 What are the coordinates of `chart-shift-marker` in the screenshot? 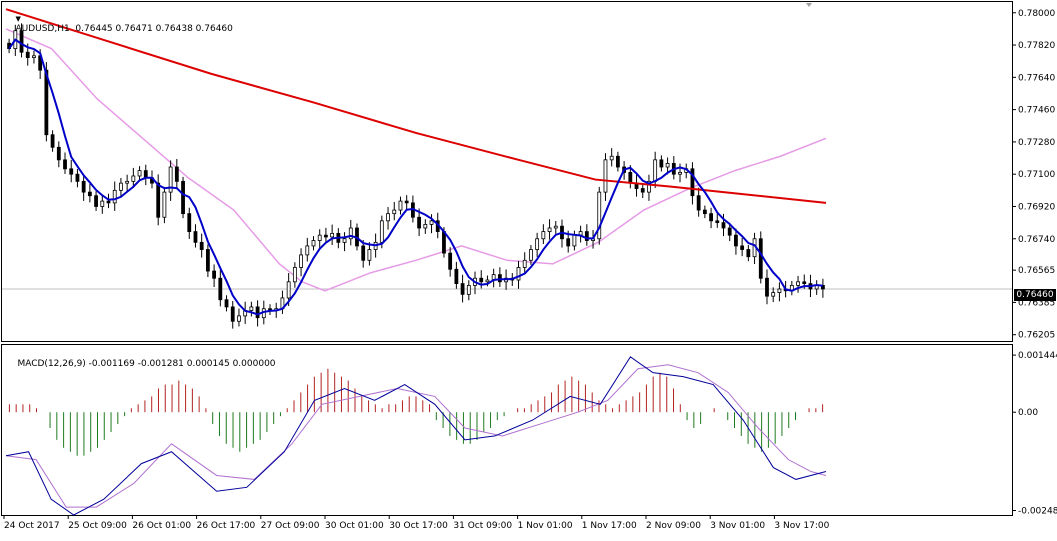 It's located at (809, 5).